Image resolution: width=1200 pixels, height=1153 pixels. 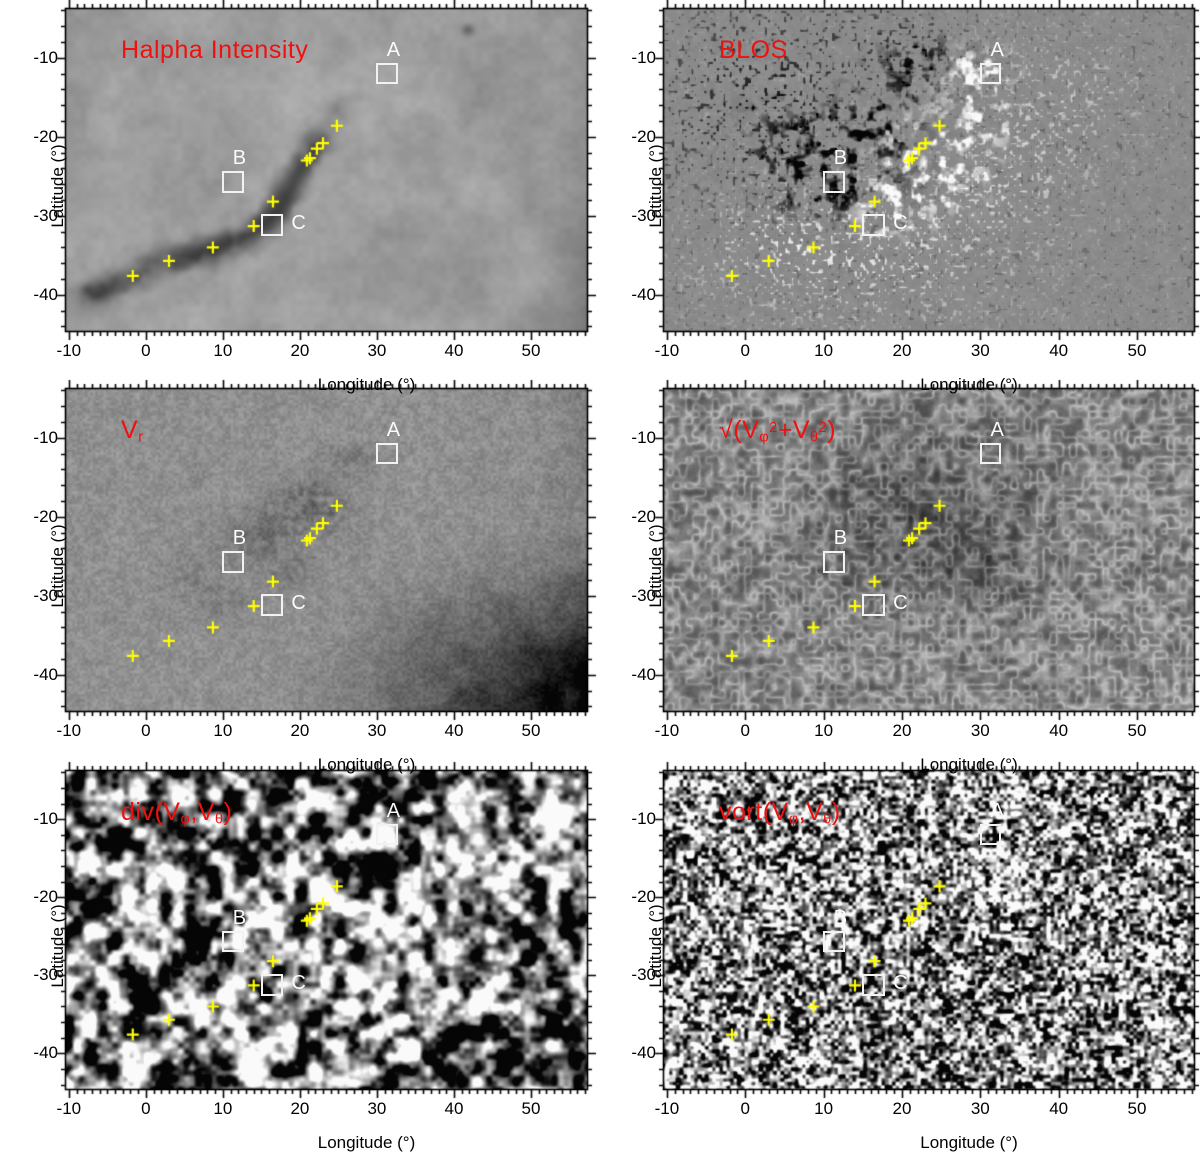 I want to click on div-map-canvas, so click(x=326, y=930).